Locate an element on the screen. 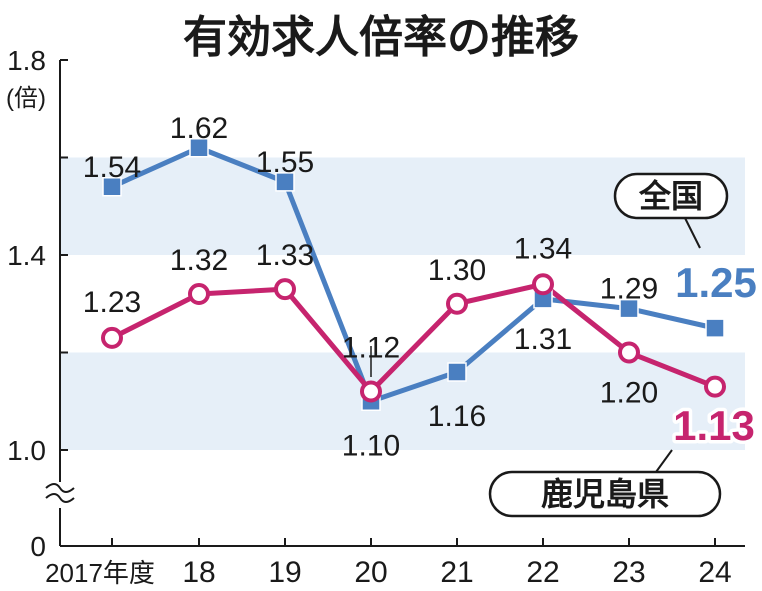  data-label-national: 1.16 is located at coordinates (457, 416).